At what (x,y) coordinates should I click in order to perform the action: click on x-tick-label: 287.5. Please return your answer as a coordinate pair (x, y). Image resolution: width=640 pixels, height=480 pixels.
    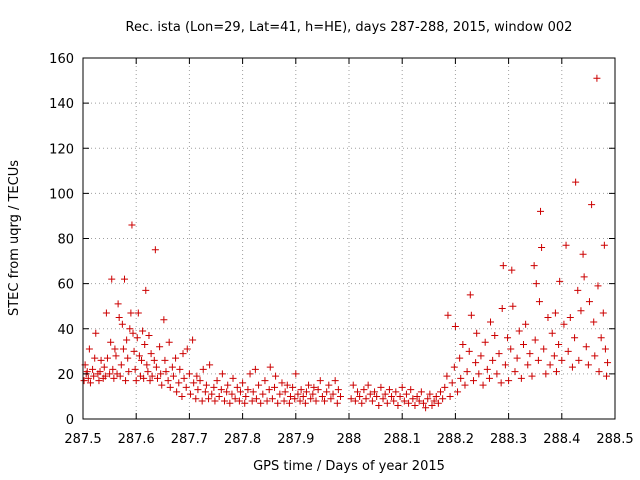
    Looking at the image, I should click on (82, 439).